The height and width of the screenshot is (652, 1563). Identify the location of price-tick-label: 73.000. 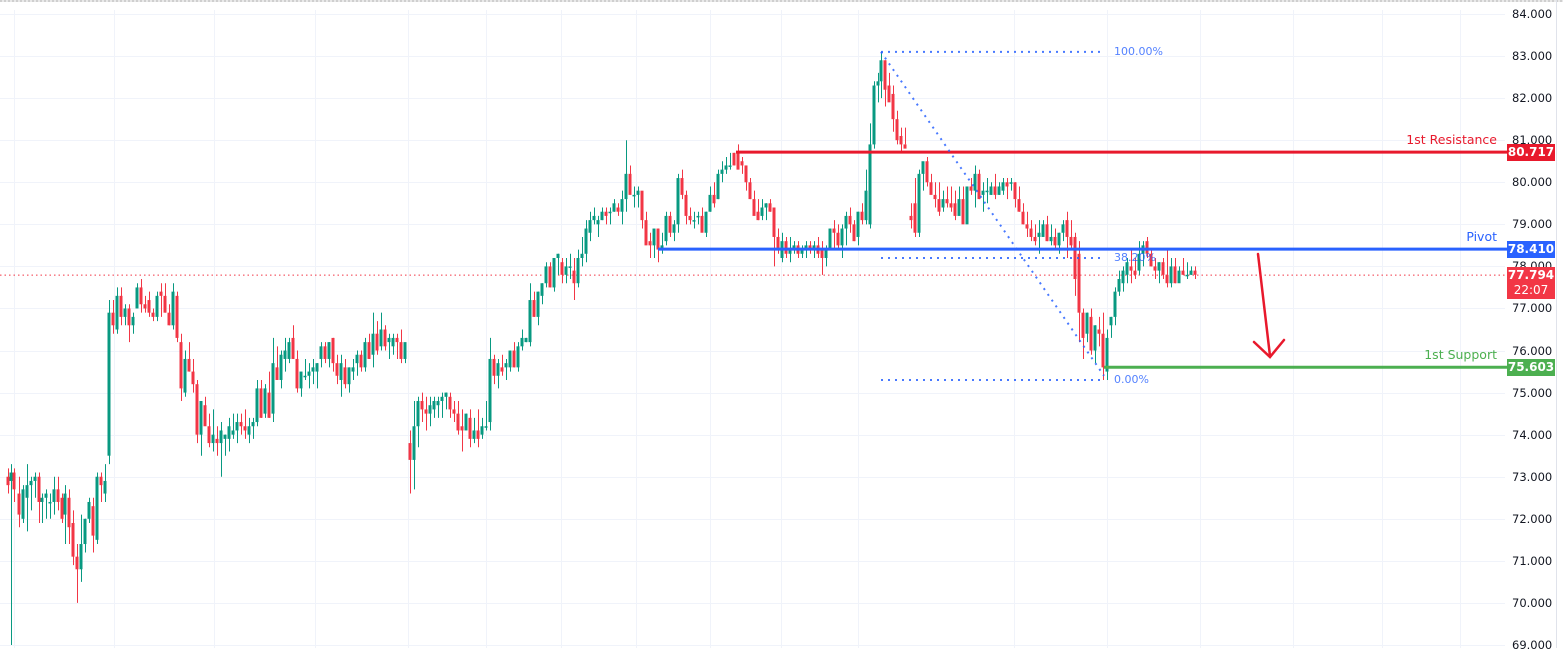
(1532, 476).